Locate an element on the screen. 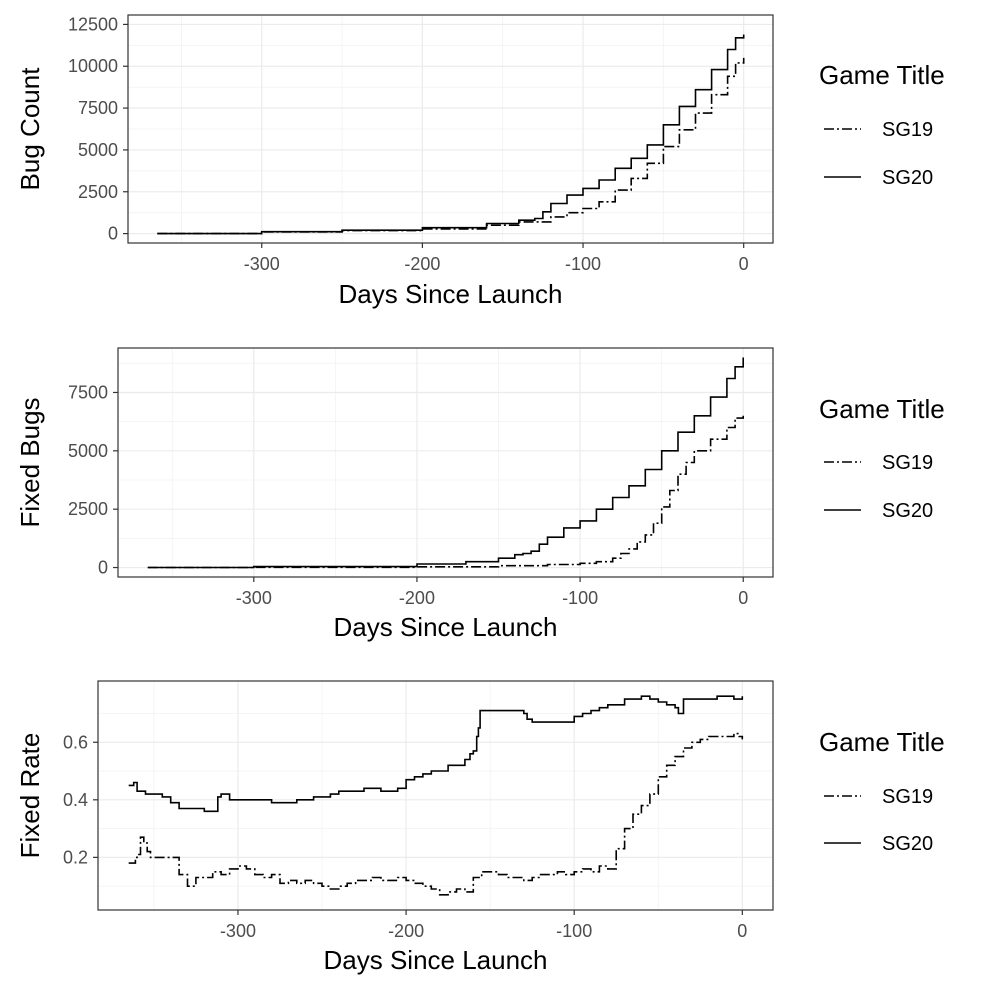 Image resolution: width=1000 pixels, height=1000 pixels. y-tick-label: 12500 is located at coordinates (93, 24).